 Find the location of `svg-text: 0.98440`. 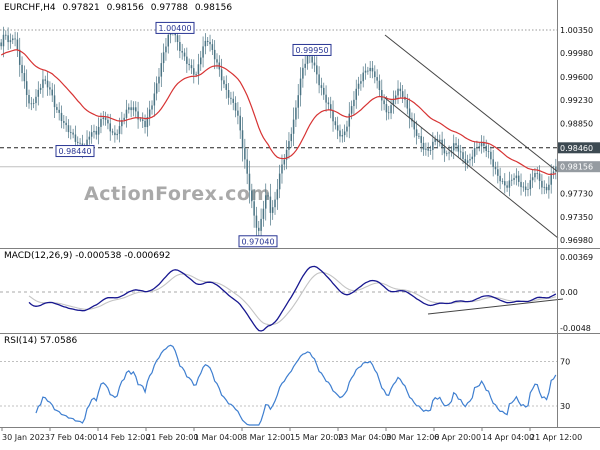

svg-text: 0.98440 is located at coordinates (74, 151).